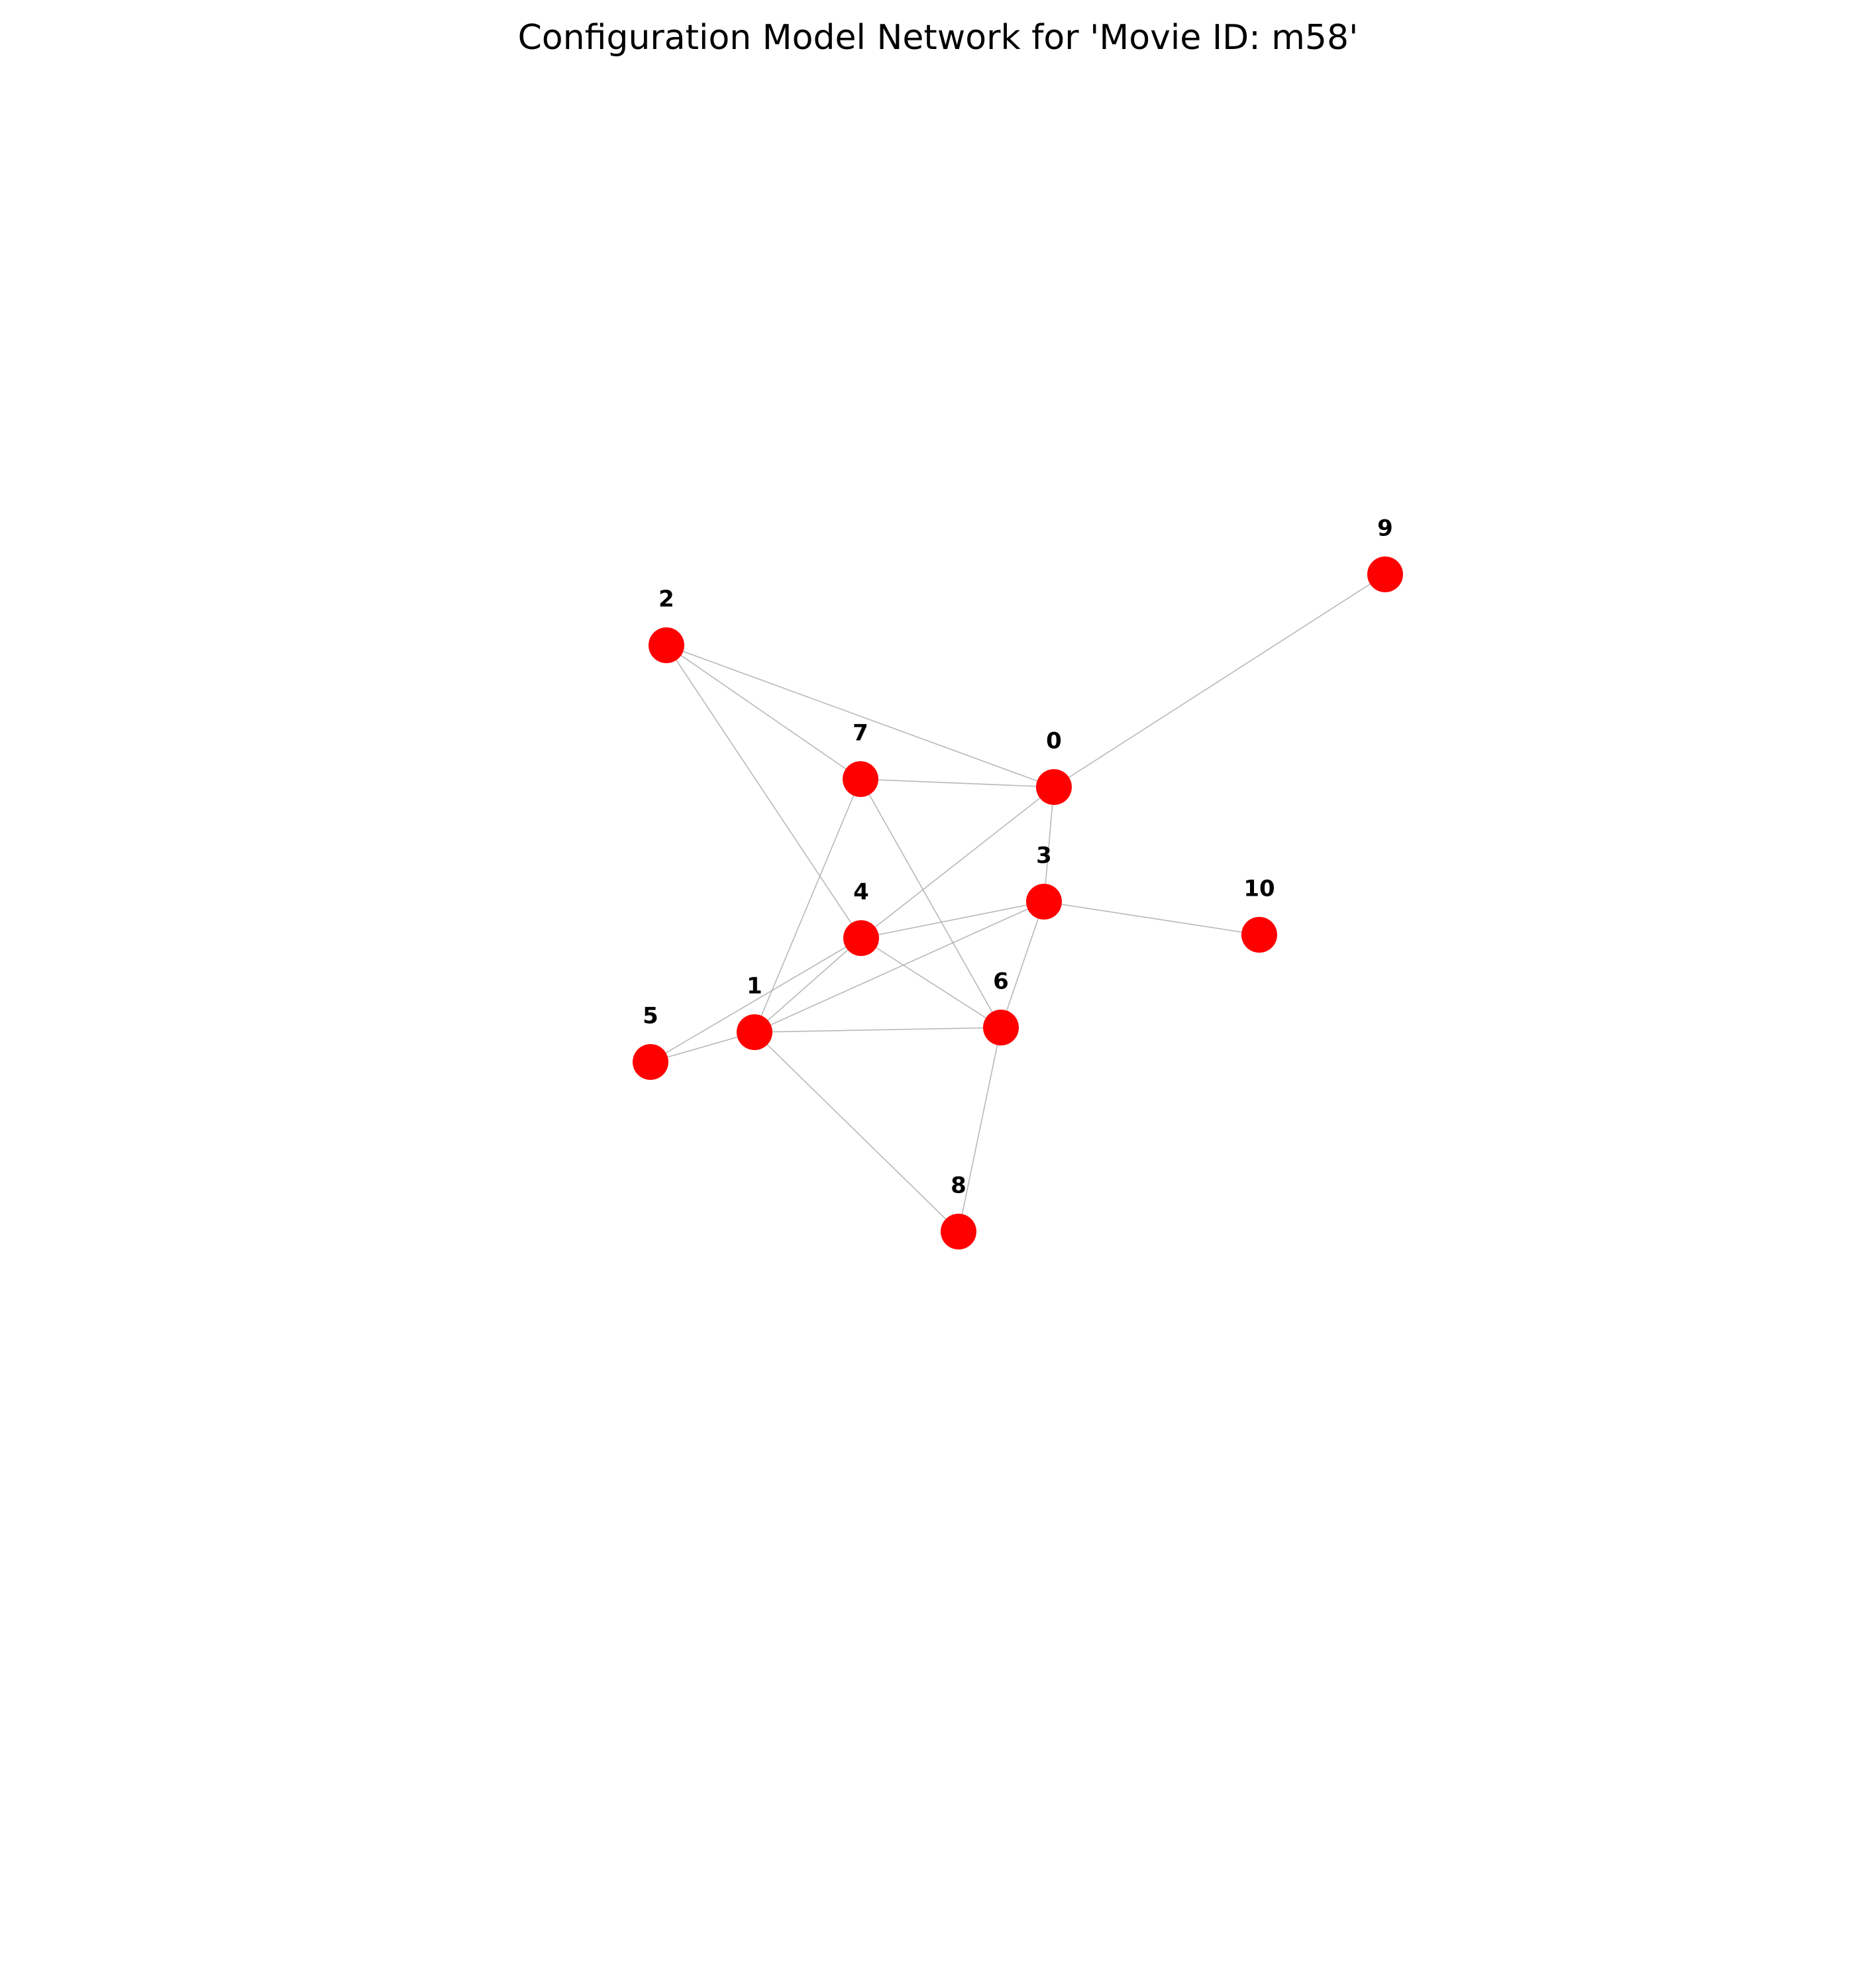 This screenshot has height=1961, width=1876. What do you see at coordinates (861, 893) in the screenshot?
I see `node-label-4: 4` at bounding box center [861, 893].